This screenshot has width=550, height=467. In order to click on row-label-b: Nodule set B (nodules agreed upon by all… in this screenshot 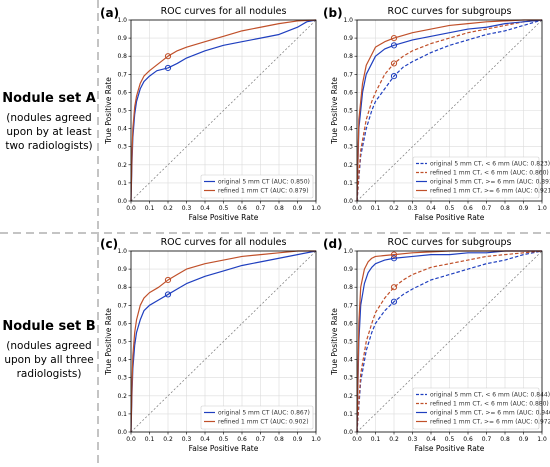, I will do `click(48, 349)`.